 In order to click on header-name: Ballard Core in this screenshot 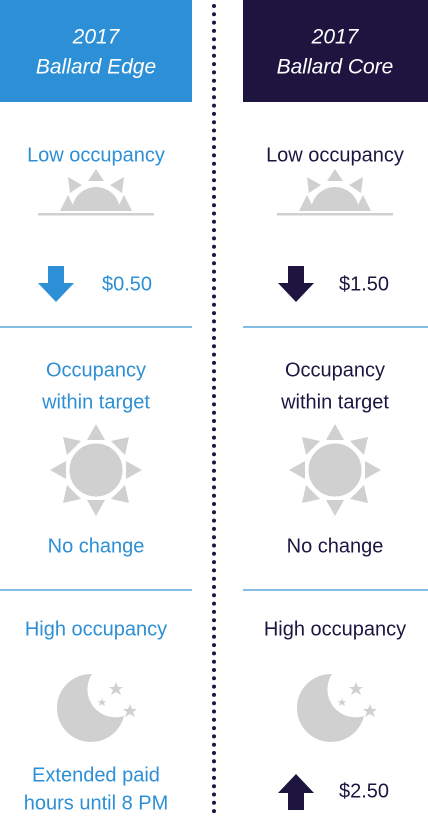, I will do `click(335, 67)`.